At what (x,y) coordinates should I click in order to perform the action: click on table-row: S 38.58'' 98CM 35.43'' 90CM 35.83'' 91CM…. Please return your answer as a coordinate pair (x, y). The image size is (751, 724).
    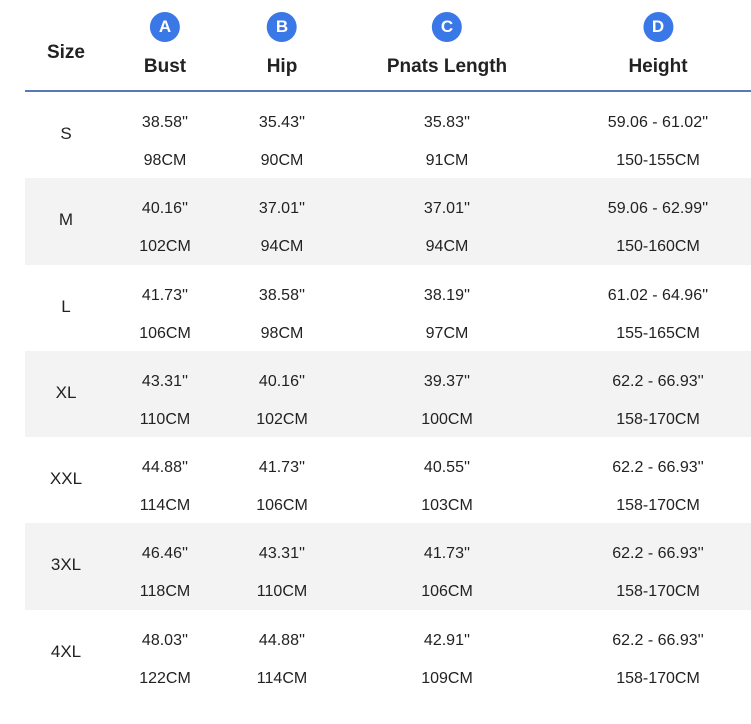
    Looking at the image, I should click on (375, 135).